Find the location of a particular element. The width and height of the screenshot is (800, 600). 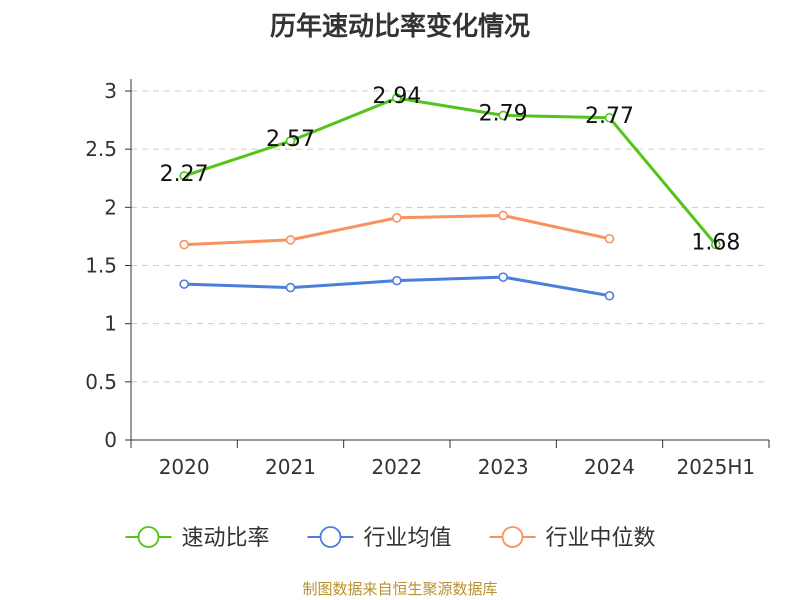

data-label: 2.77 is located at coordinates (609, 116).